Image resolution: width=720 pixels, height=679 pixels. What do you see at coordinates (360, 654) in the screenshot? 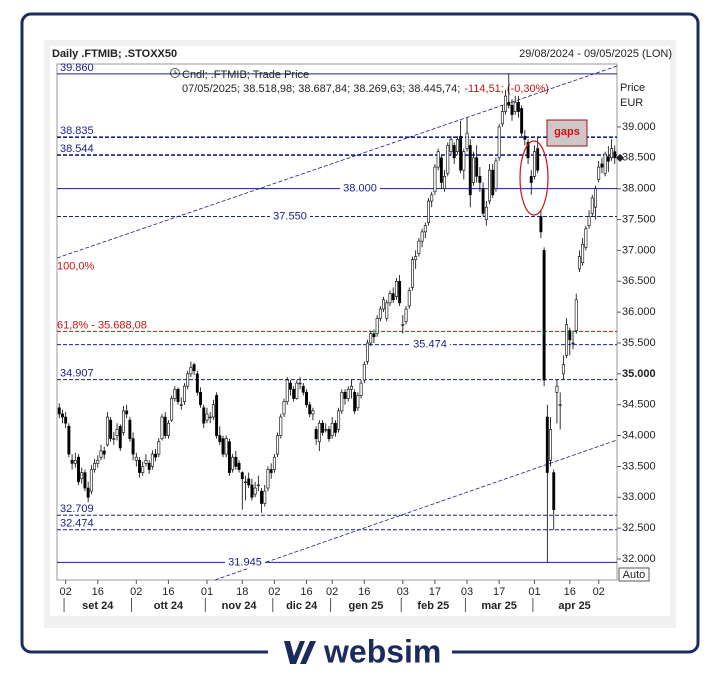
I see `frame-gap` at bounding box center [360, 654].